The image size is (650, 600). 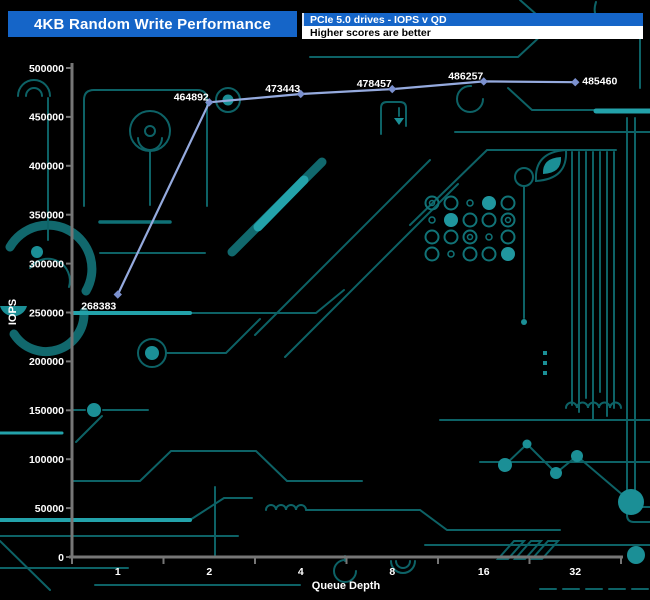 What do you see at coordinates (392, 572) in the screenshot?
I see `x-tick-label: 8` at bounding box center [392, 572].